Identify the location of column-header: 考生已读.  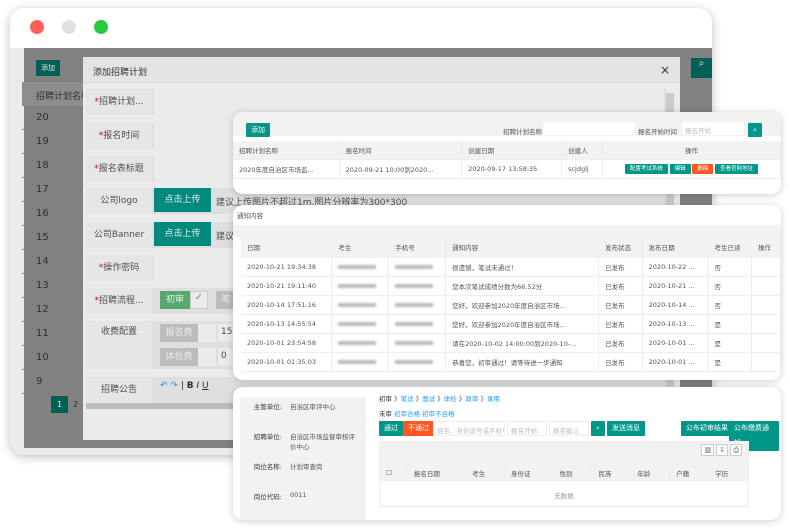
(729, 247).